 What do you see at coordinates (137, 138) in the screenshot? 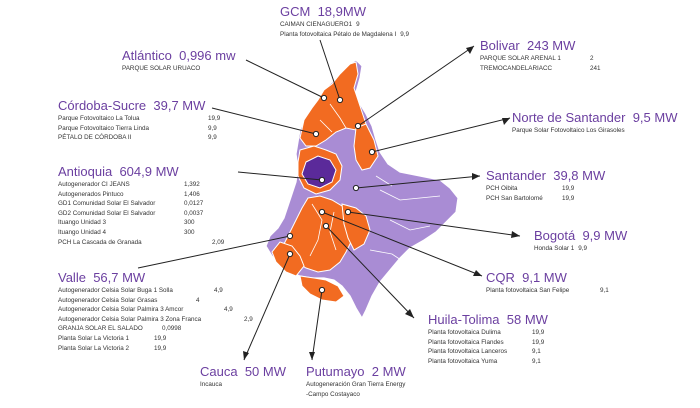
I see `list-item: PÉTALO DE CÓRDOBA II 9,9` at bounding box center [137, 138].